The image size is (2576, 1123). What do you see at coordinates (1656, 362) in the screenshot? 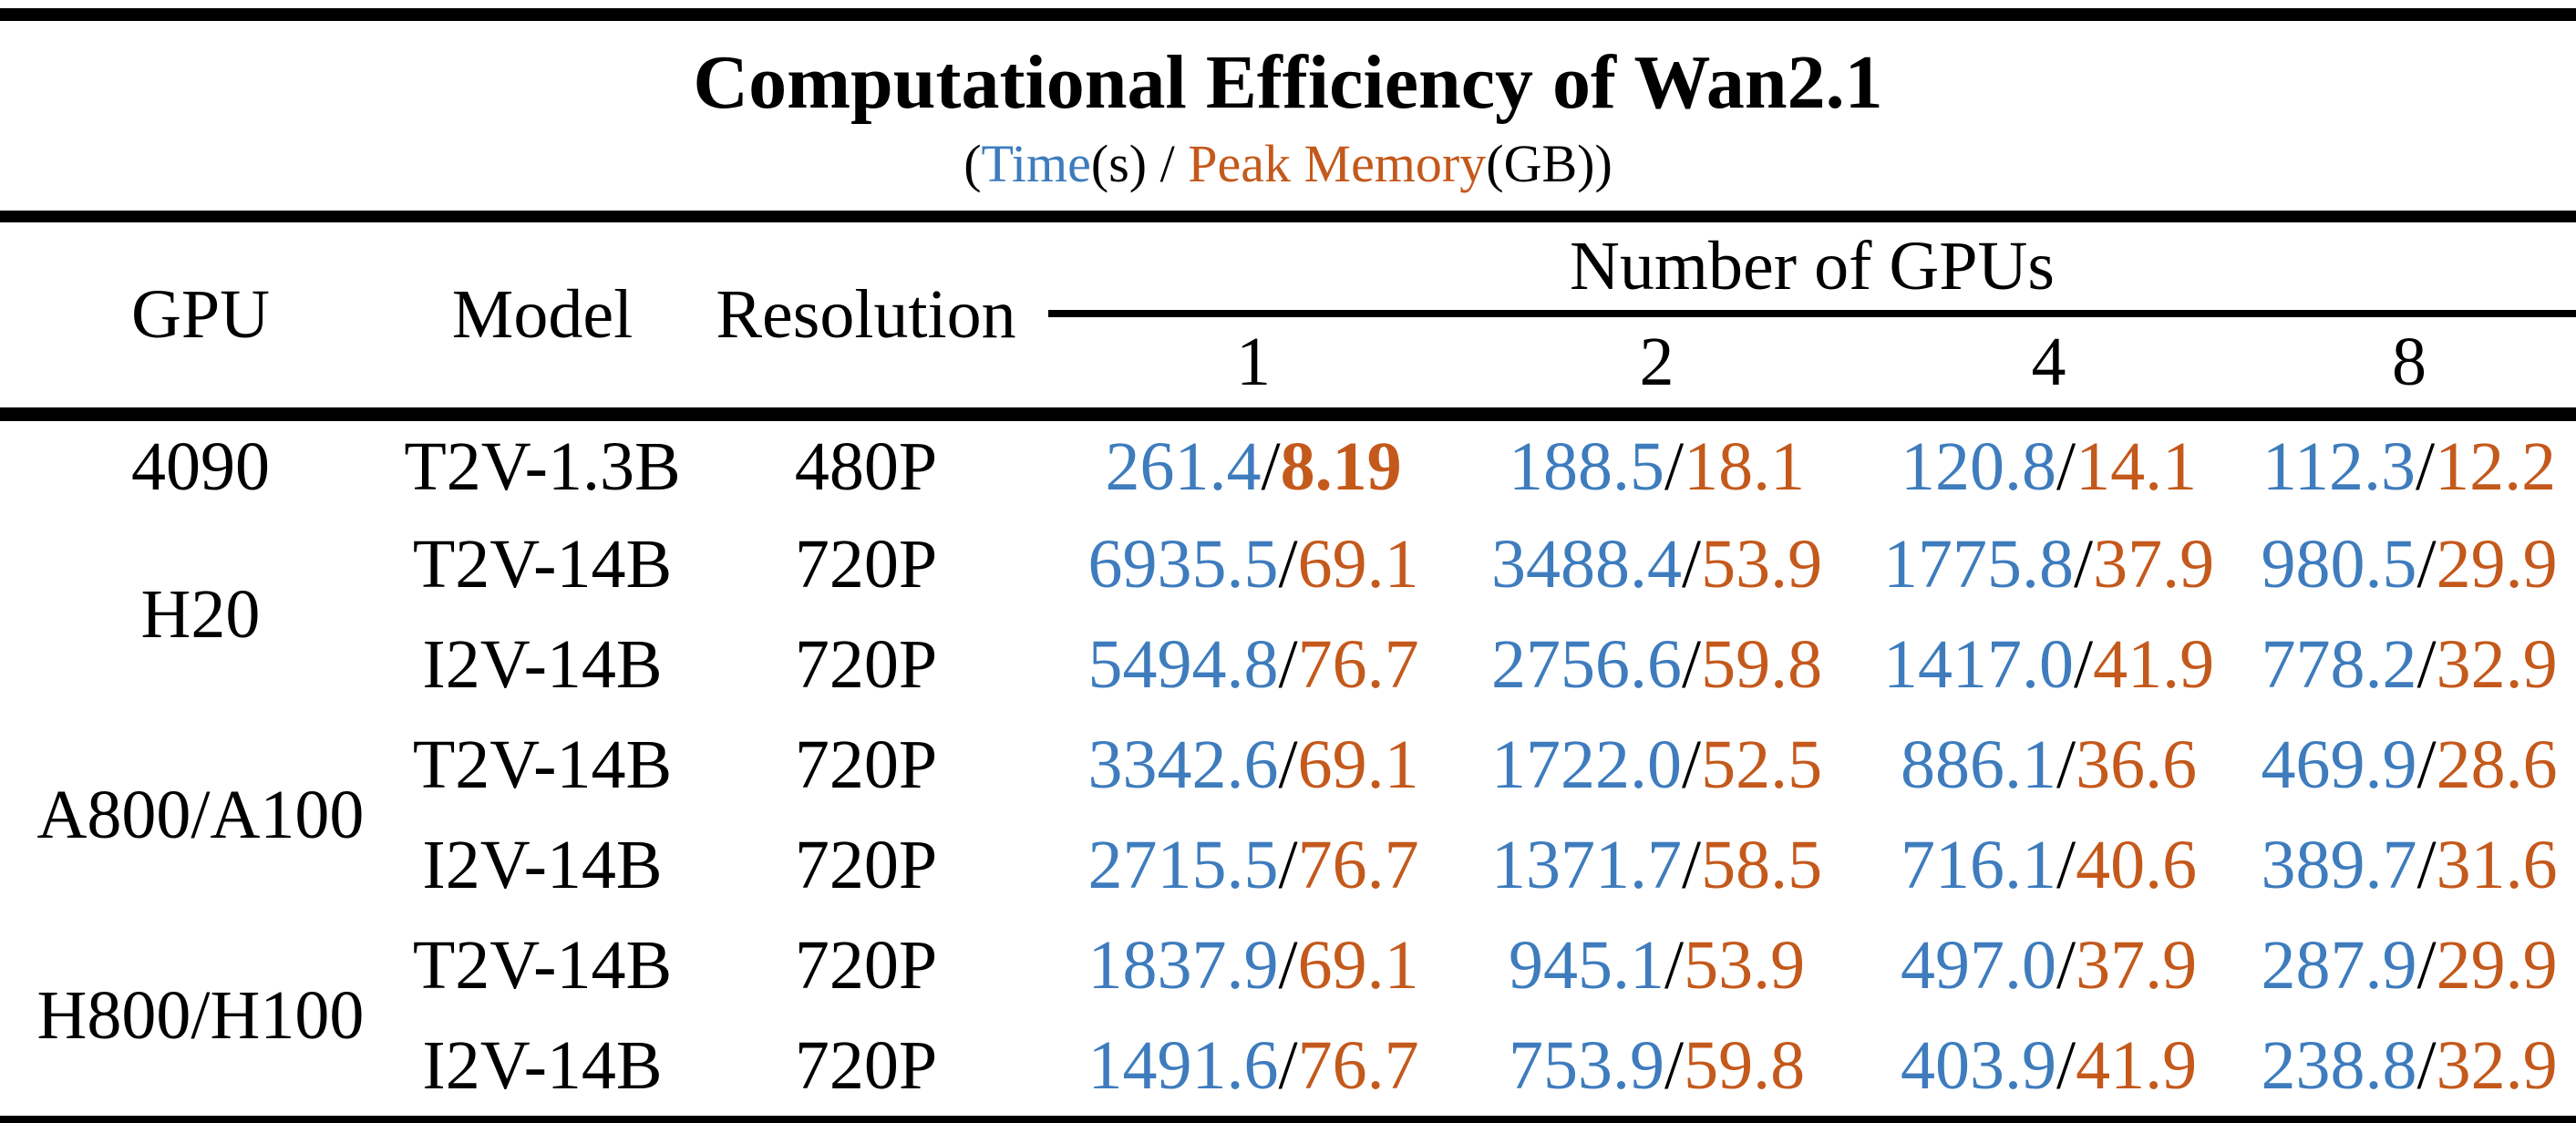
I see `header-gpu-count-2: 2` at bounding box center [1656, 362].